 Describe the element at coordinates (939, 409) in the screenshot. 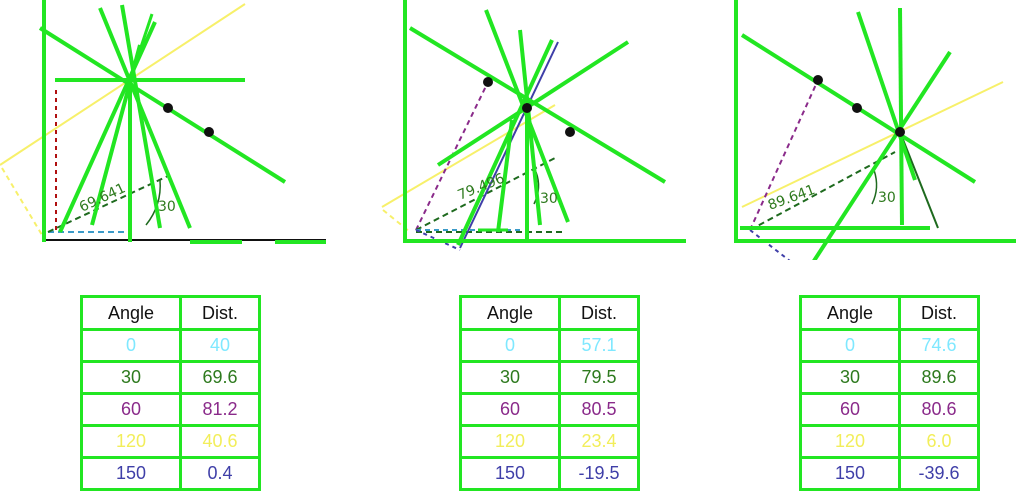

I see `dist-cell: 80.6` at that location.